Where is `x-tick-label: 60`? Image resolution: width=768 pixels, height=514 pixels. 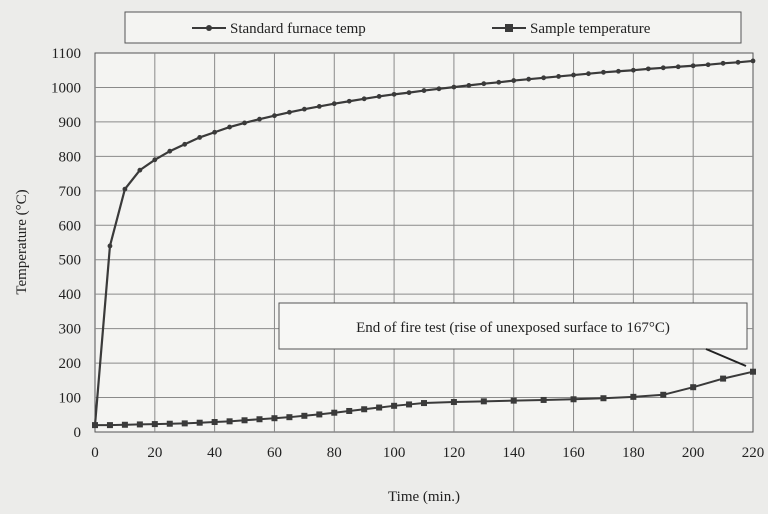
x-tick-label: 60 is located at coordinates (274, 453).